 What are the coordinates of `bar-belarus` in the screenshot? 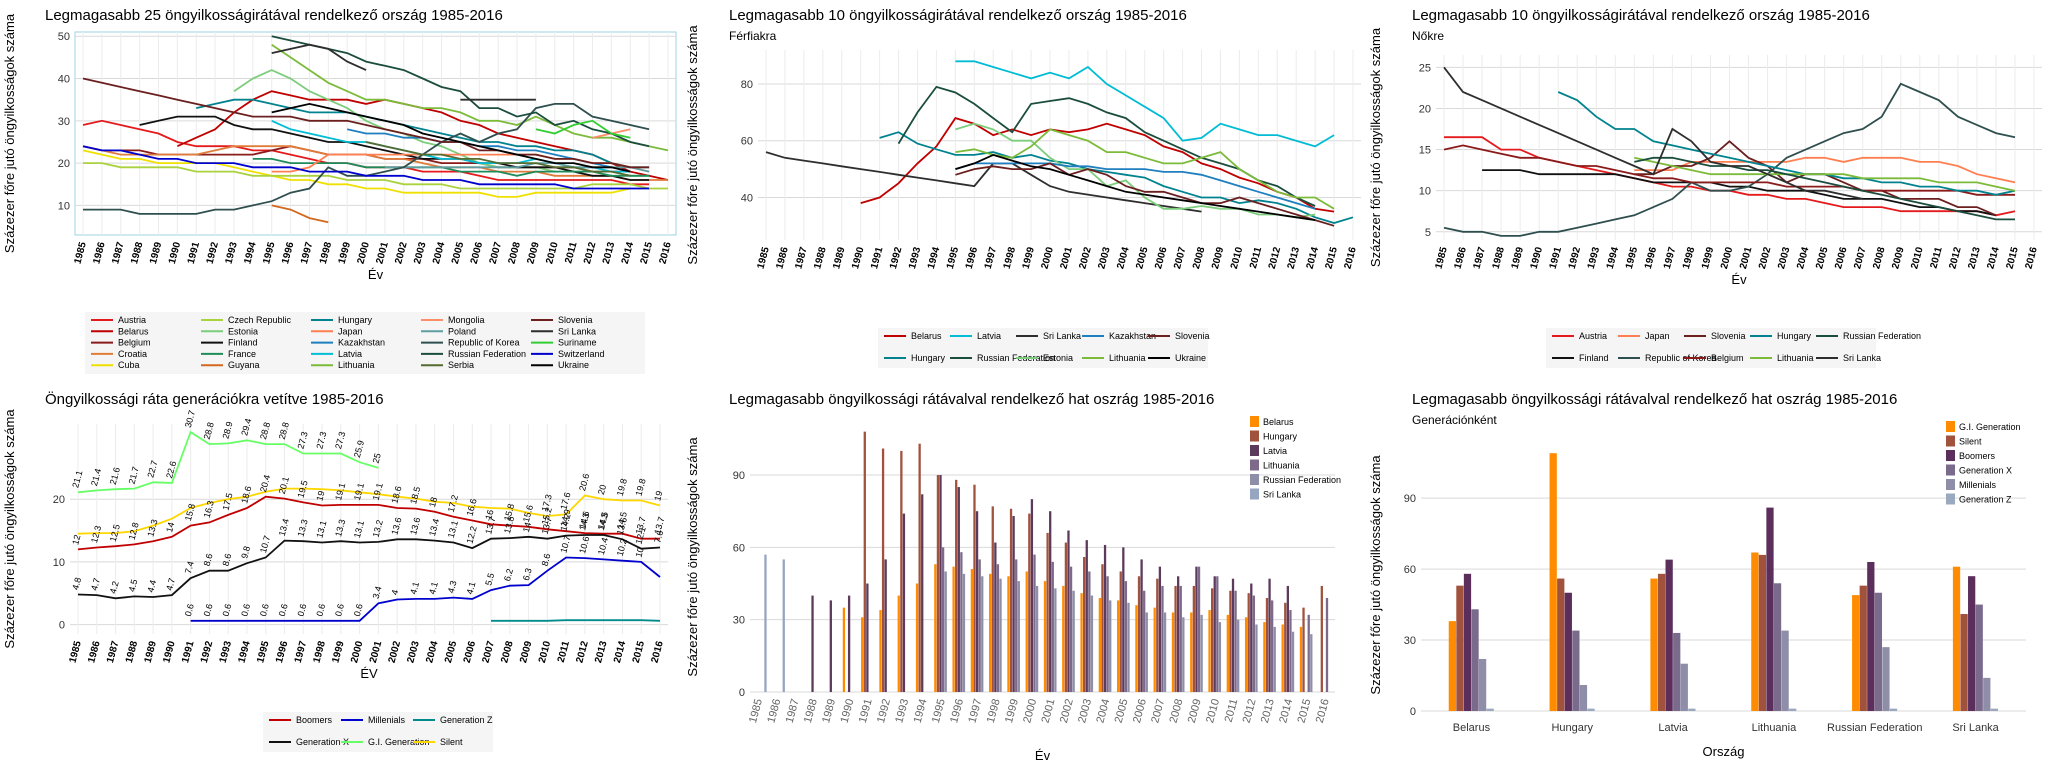 It's located at (990, 632).